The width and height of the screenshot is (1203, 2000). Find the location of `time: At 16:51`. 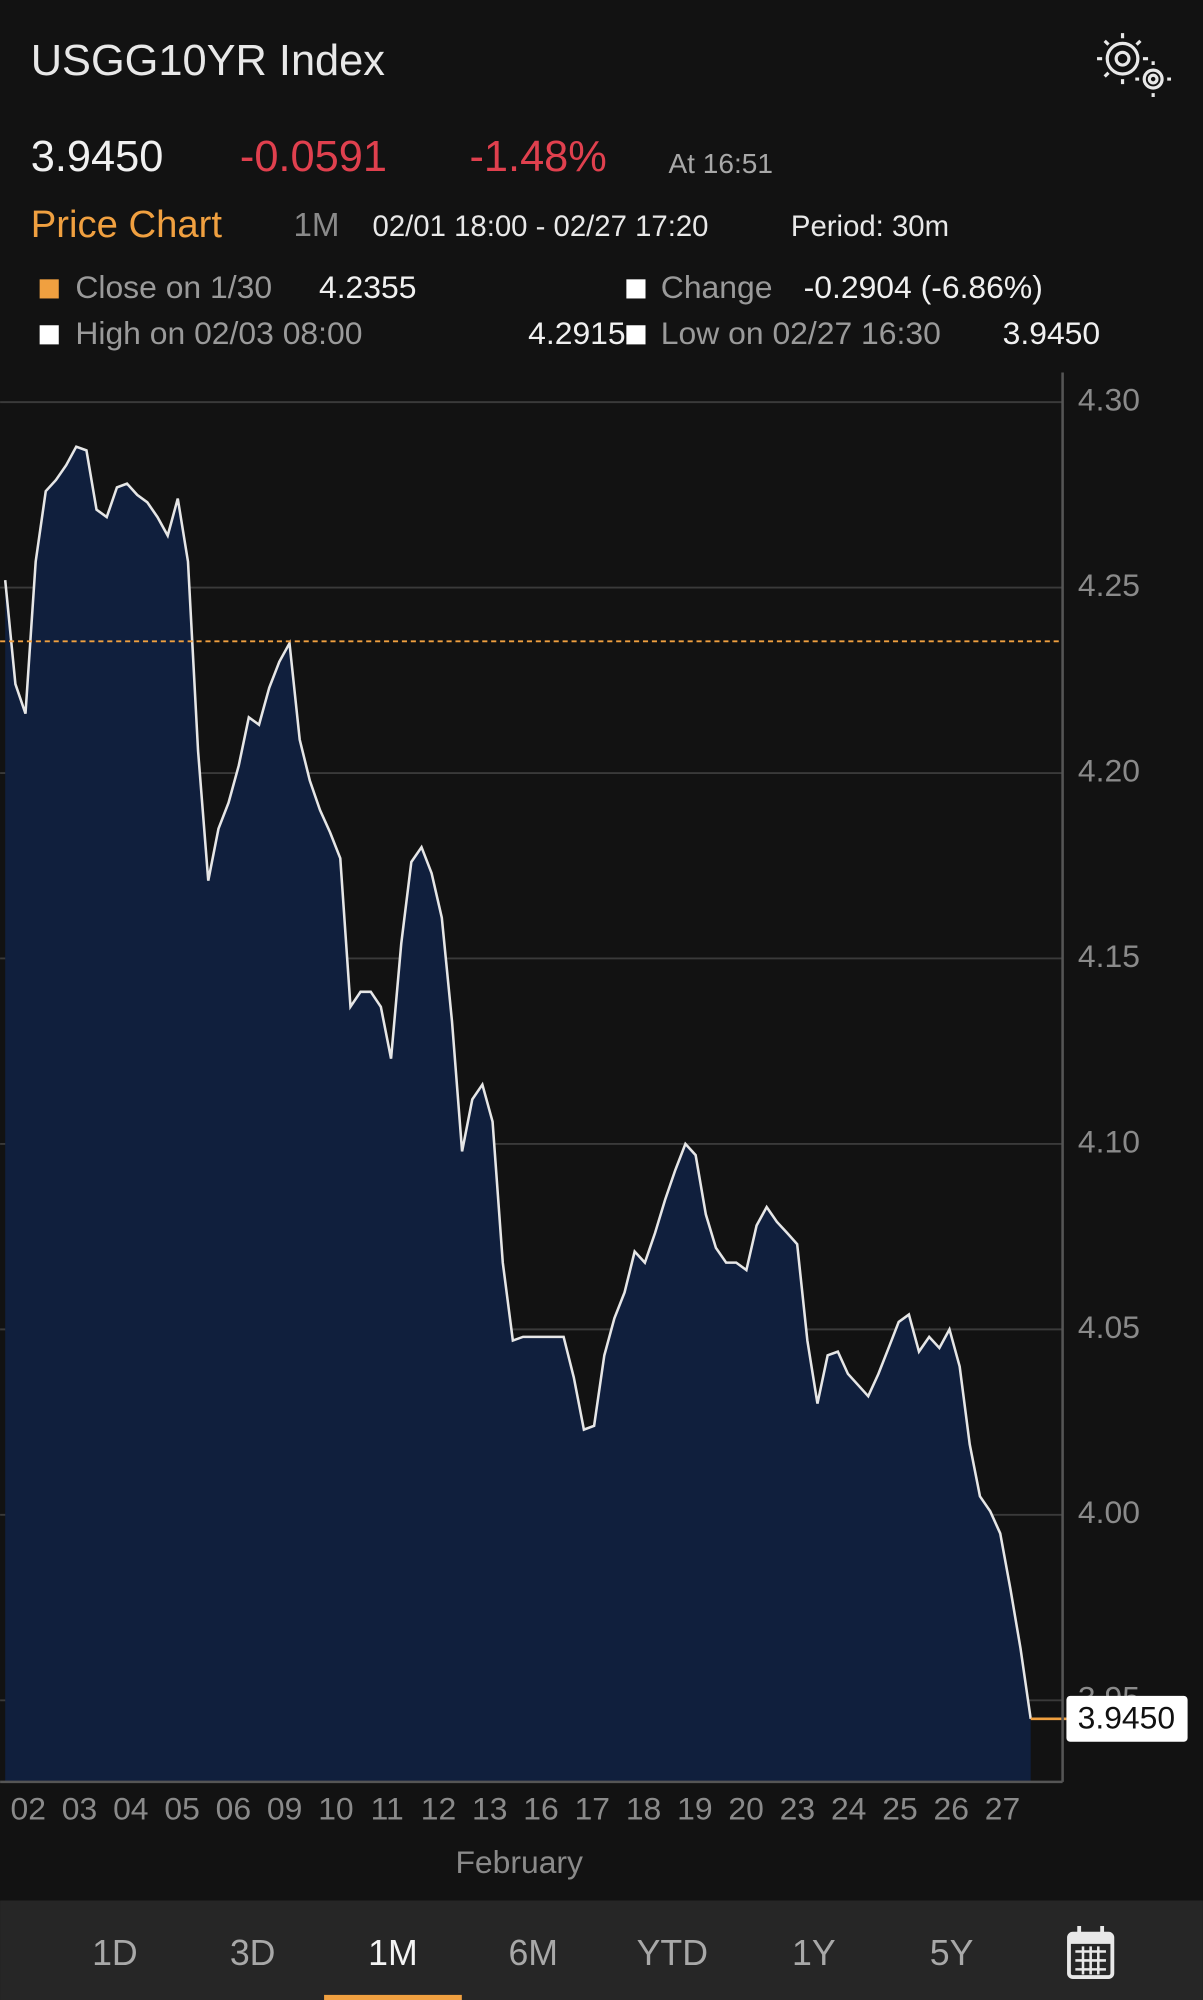

time: At 16:51 is located at coordinates (720, 163).